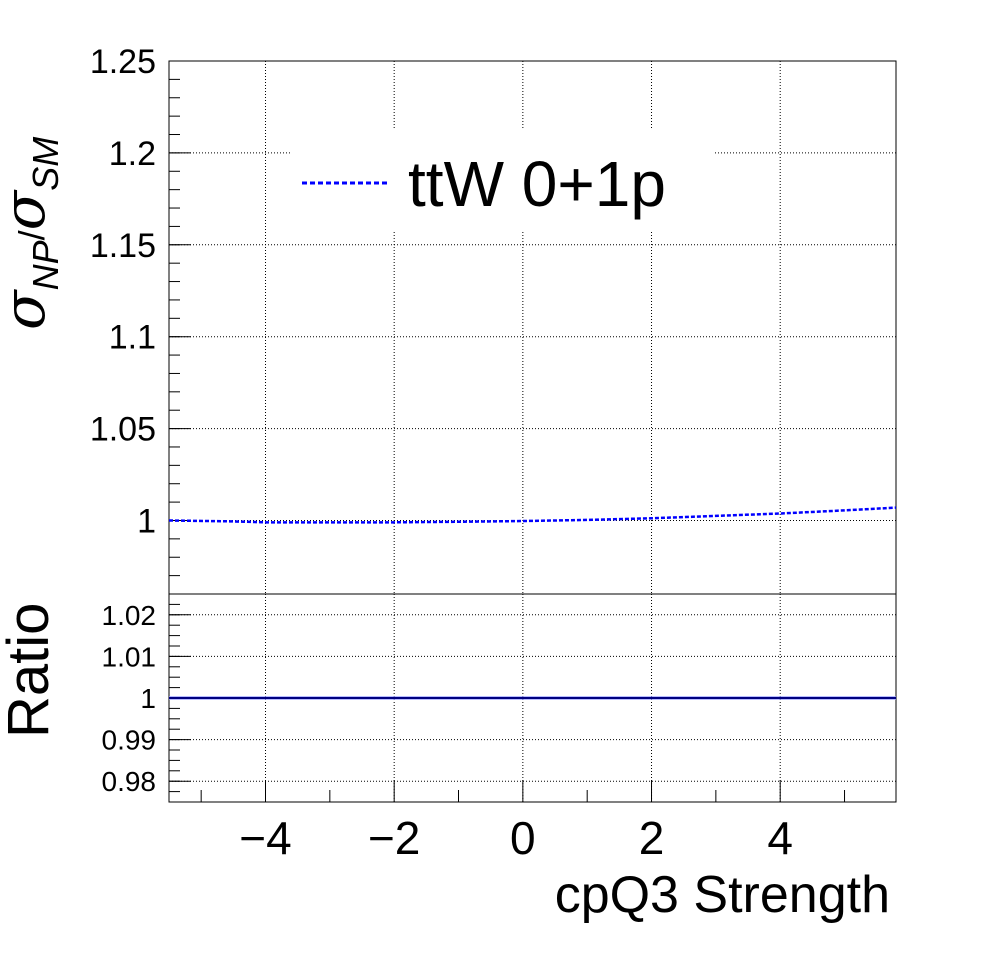 The height and width of the screenshot is (972, 996). I want to click on main-ytick-label: 1.25, so click(123, 62).